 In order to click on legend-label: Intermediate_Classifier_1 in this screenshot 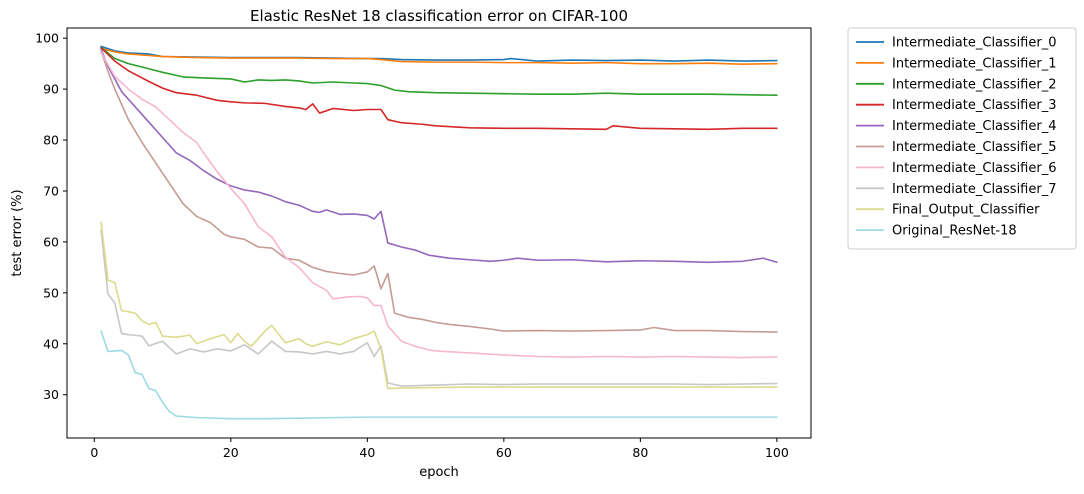, I will do `click(974, 63)`.